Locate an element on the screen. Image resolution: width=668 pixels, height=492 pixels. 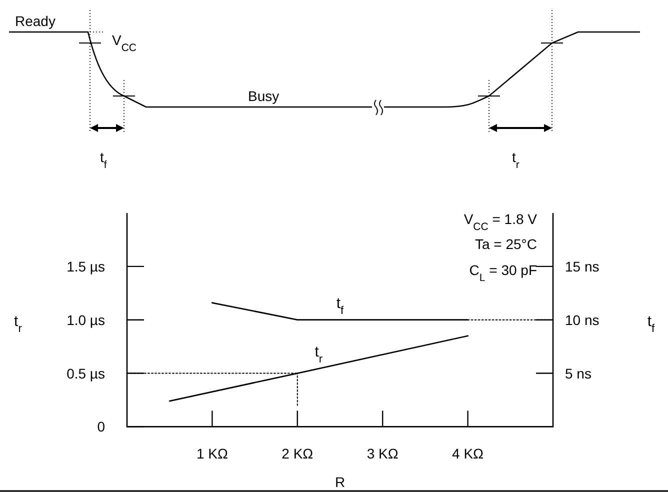
text: t$_{r}$ is located at coordinates (516, 160).